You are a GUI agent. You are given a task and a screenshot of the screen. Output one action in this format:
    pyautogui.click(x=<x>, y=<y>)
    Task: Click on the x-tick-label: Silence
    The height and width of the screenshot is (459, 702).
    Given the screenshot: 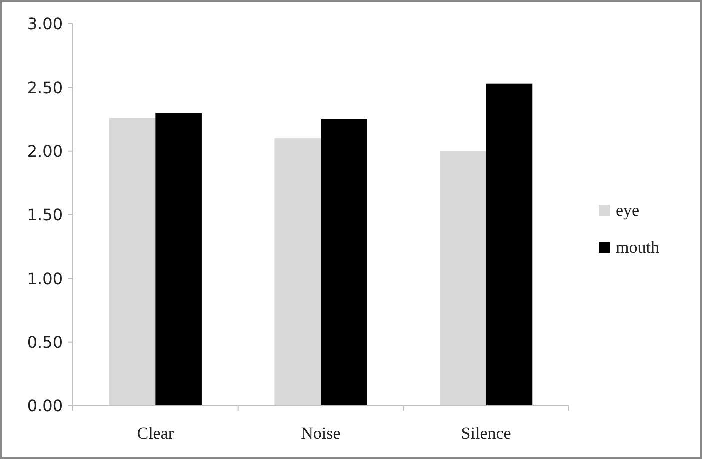 What is the action you would take?
    pyautogui.click(x=486, y=433)
    